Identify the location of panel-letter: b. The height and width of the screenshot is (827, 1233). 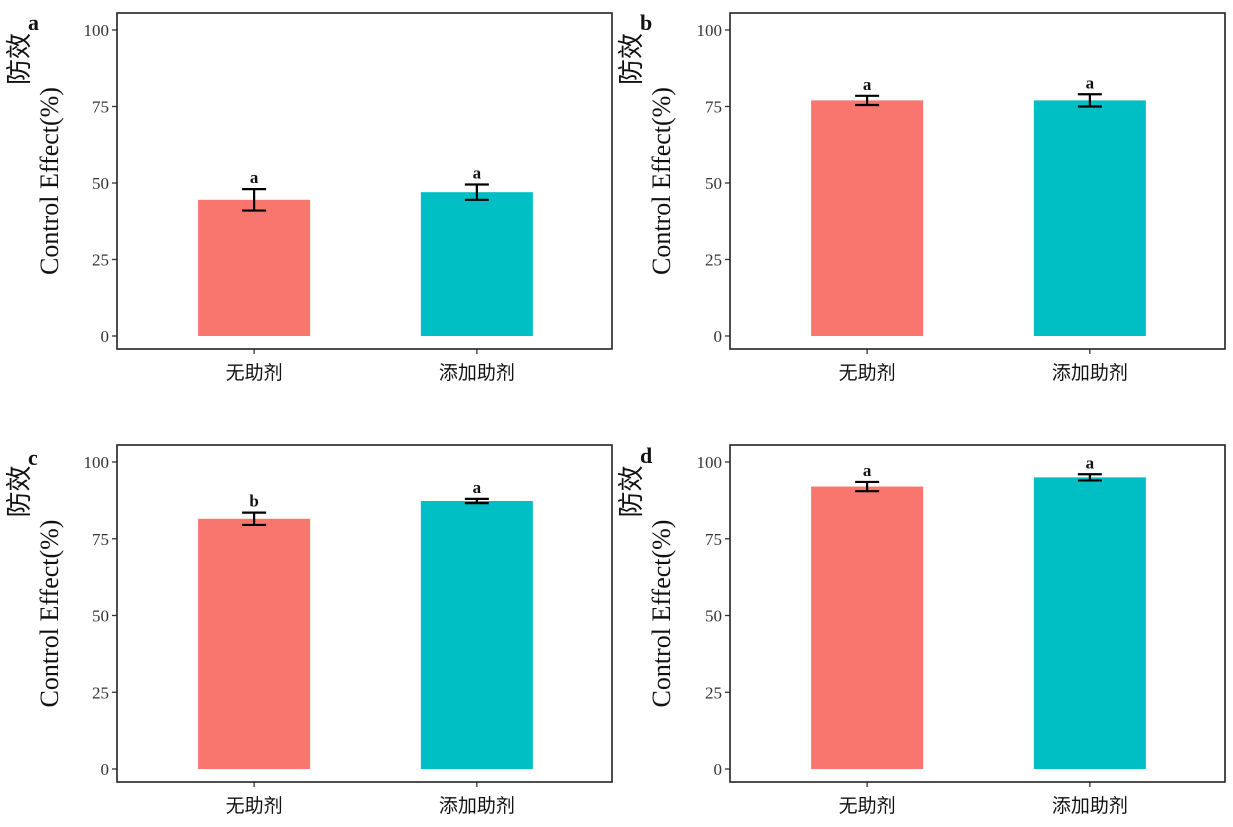
(646, 22).